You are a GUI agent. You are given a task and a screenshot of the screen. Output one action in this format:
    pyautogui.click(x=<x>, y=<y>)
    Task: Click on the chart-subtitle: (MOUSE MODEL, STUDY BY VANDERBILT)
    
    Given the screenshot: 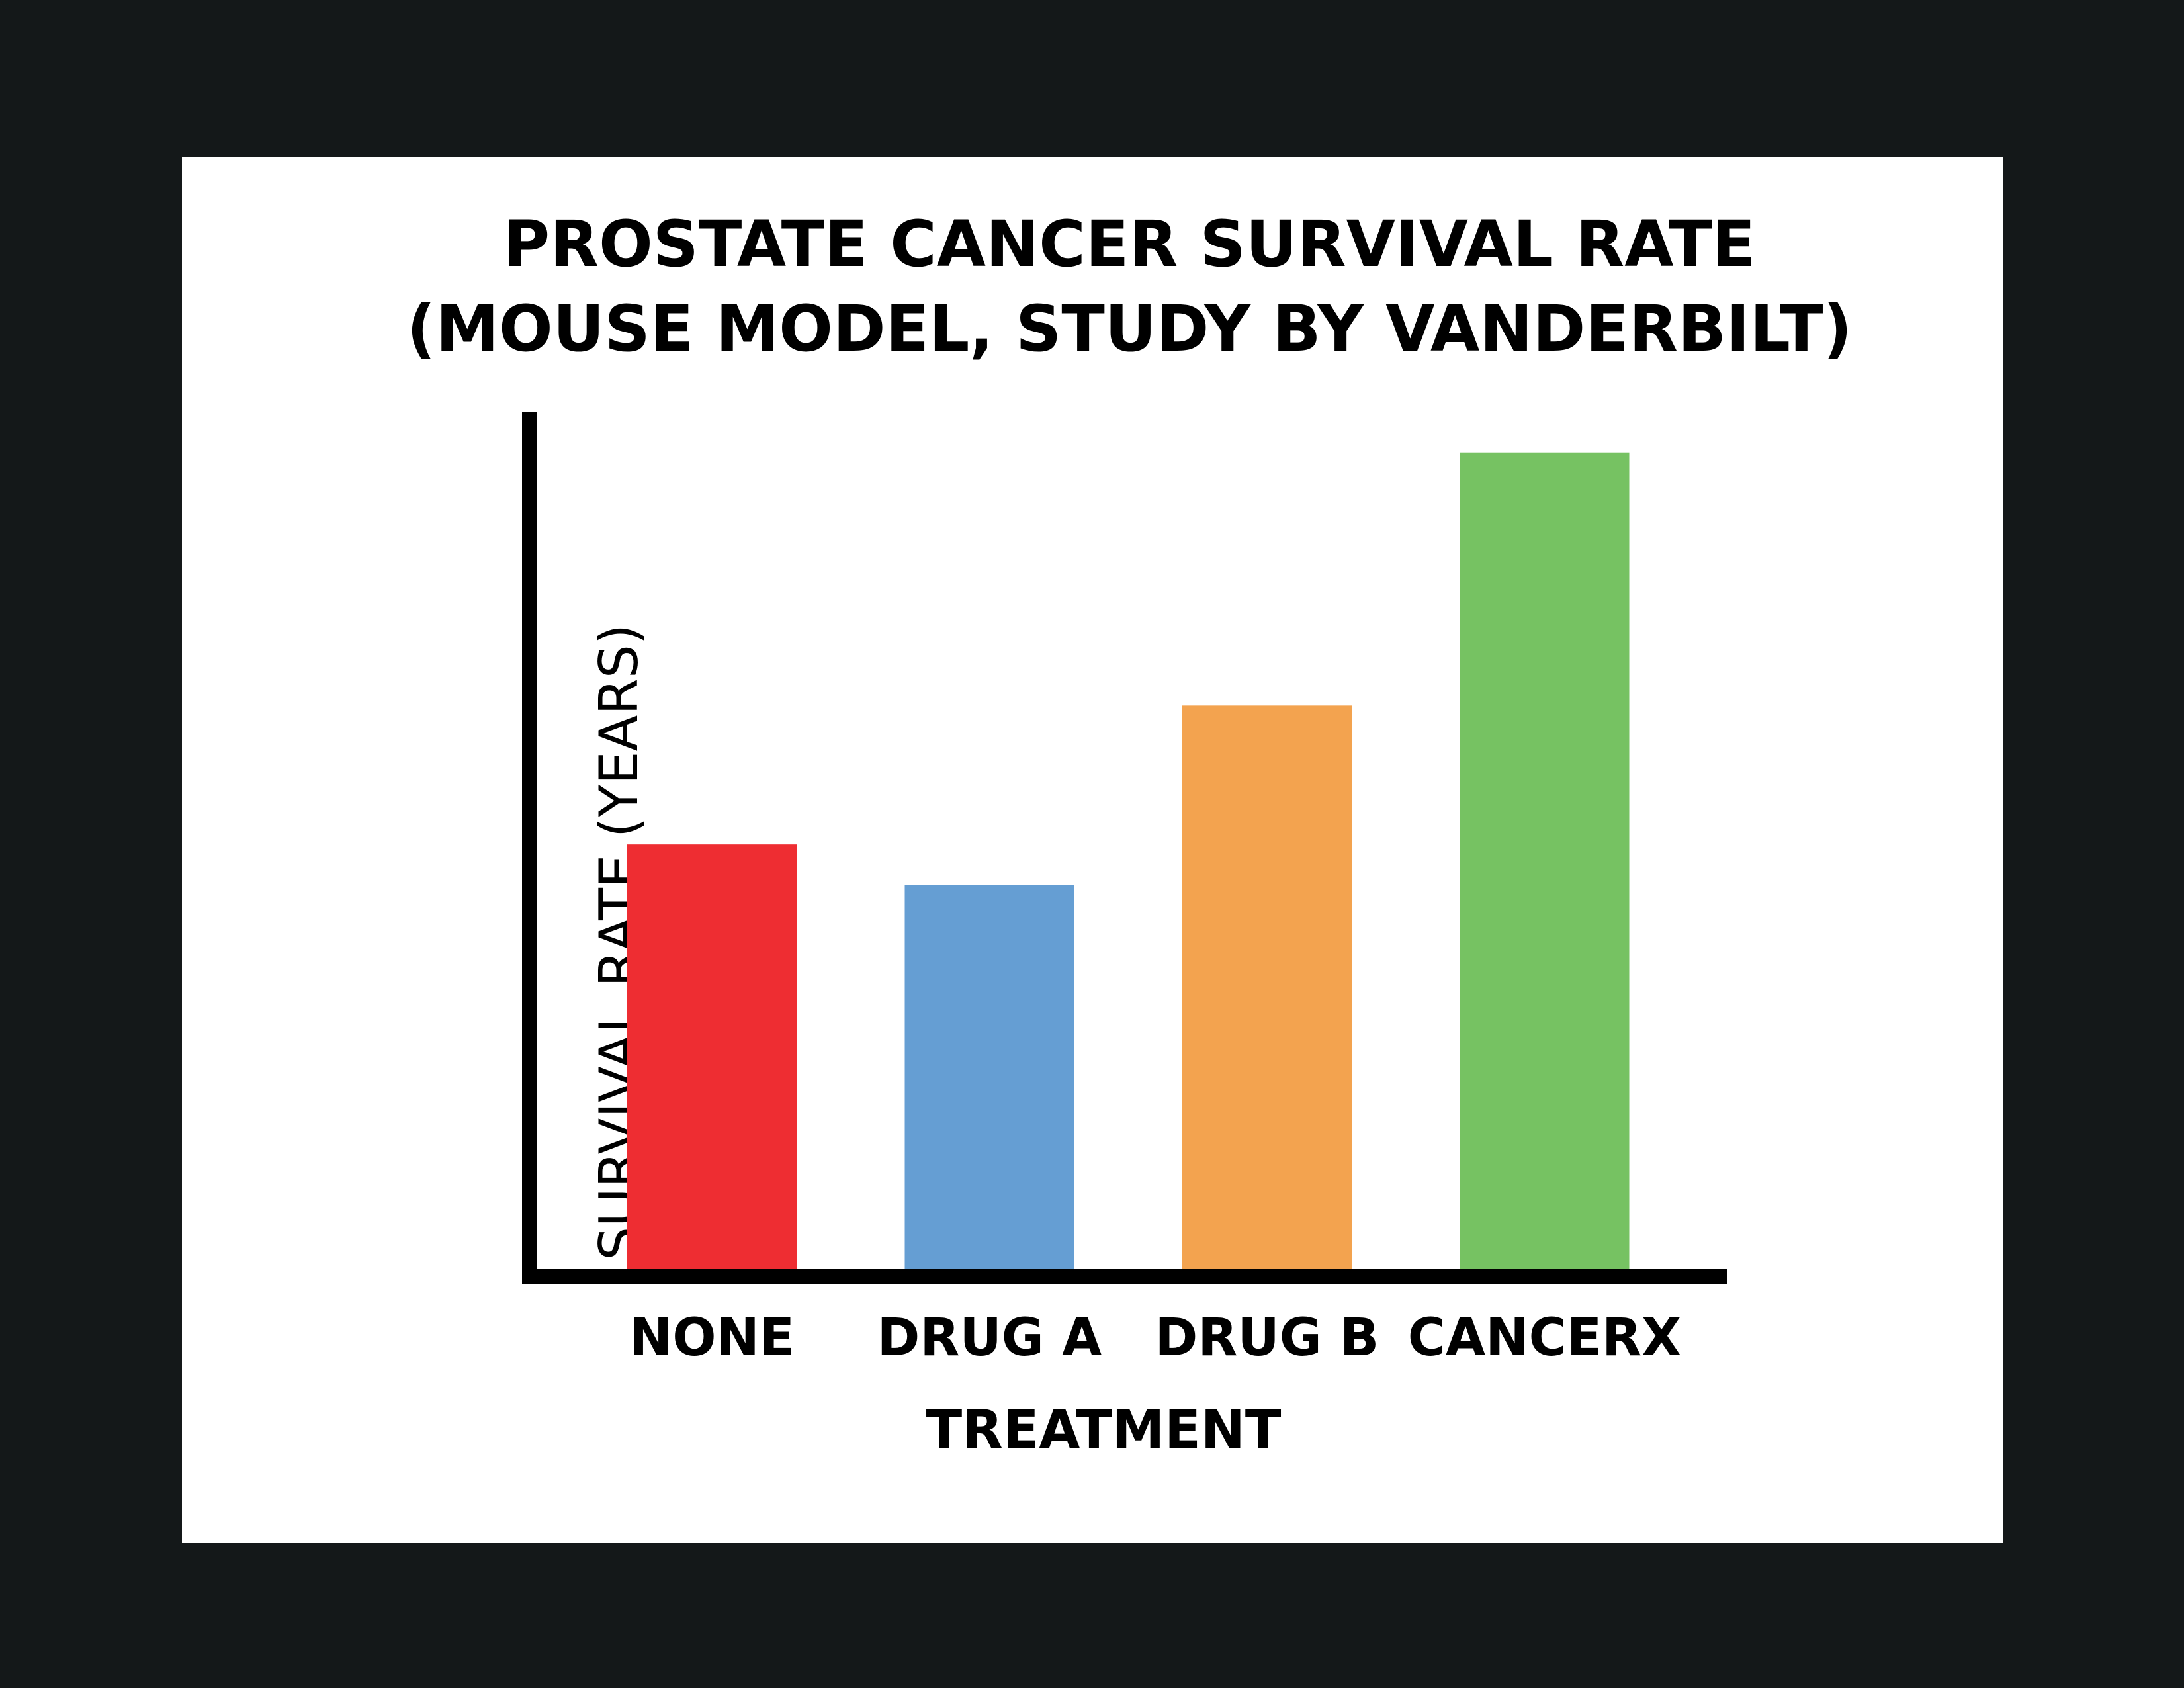 What is the action you would take?
    pyautogui.click(x=1130, y=329)
    